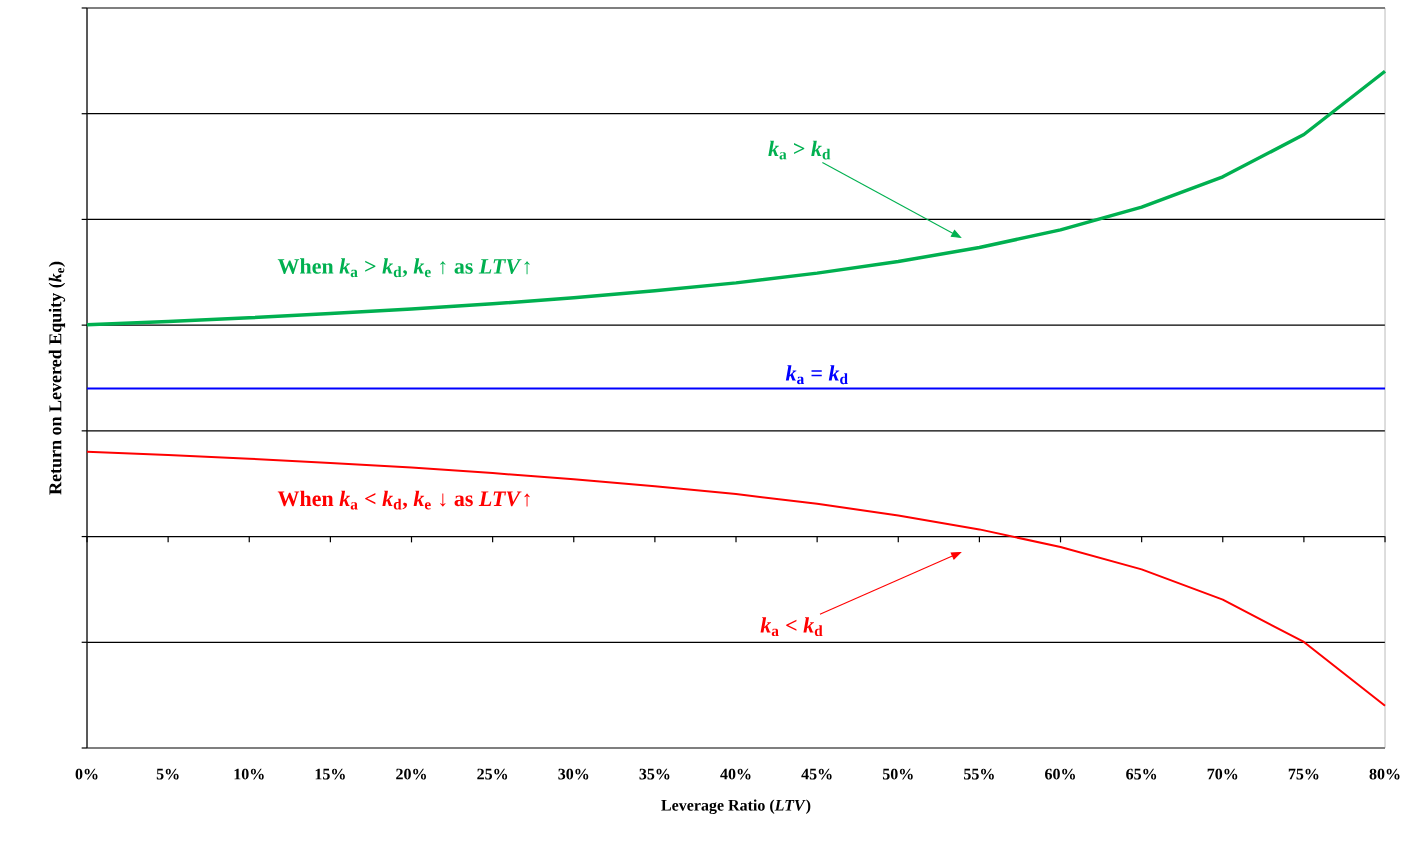 The image size is (1412, 842). I want to click on annotation: k$_{a}$ = k$_{d}$, so click(816, 375).